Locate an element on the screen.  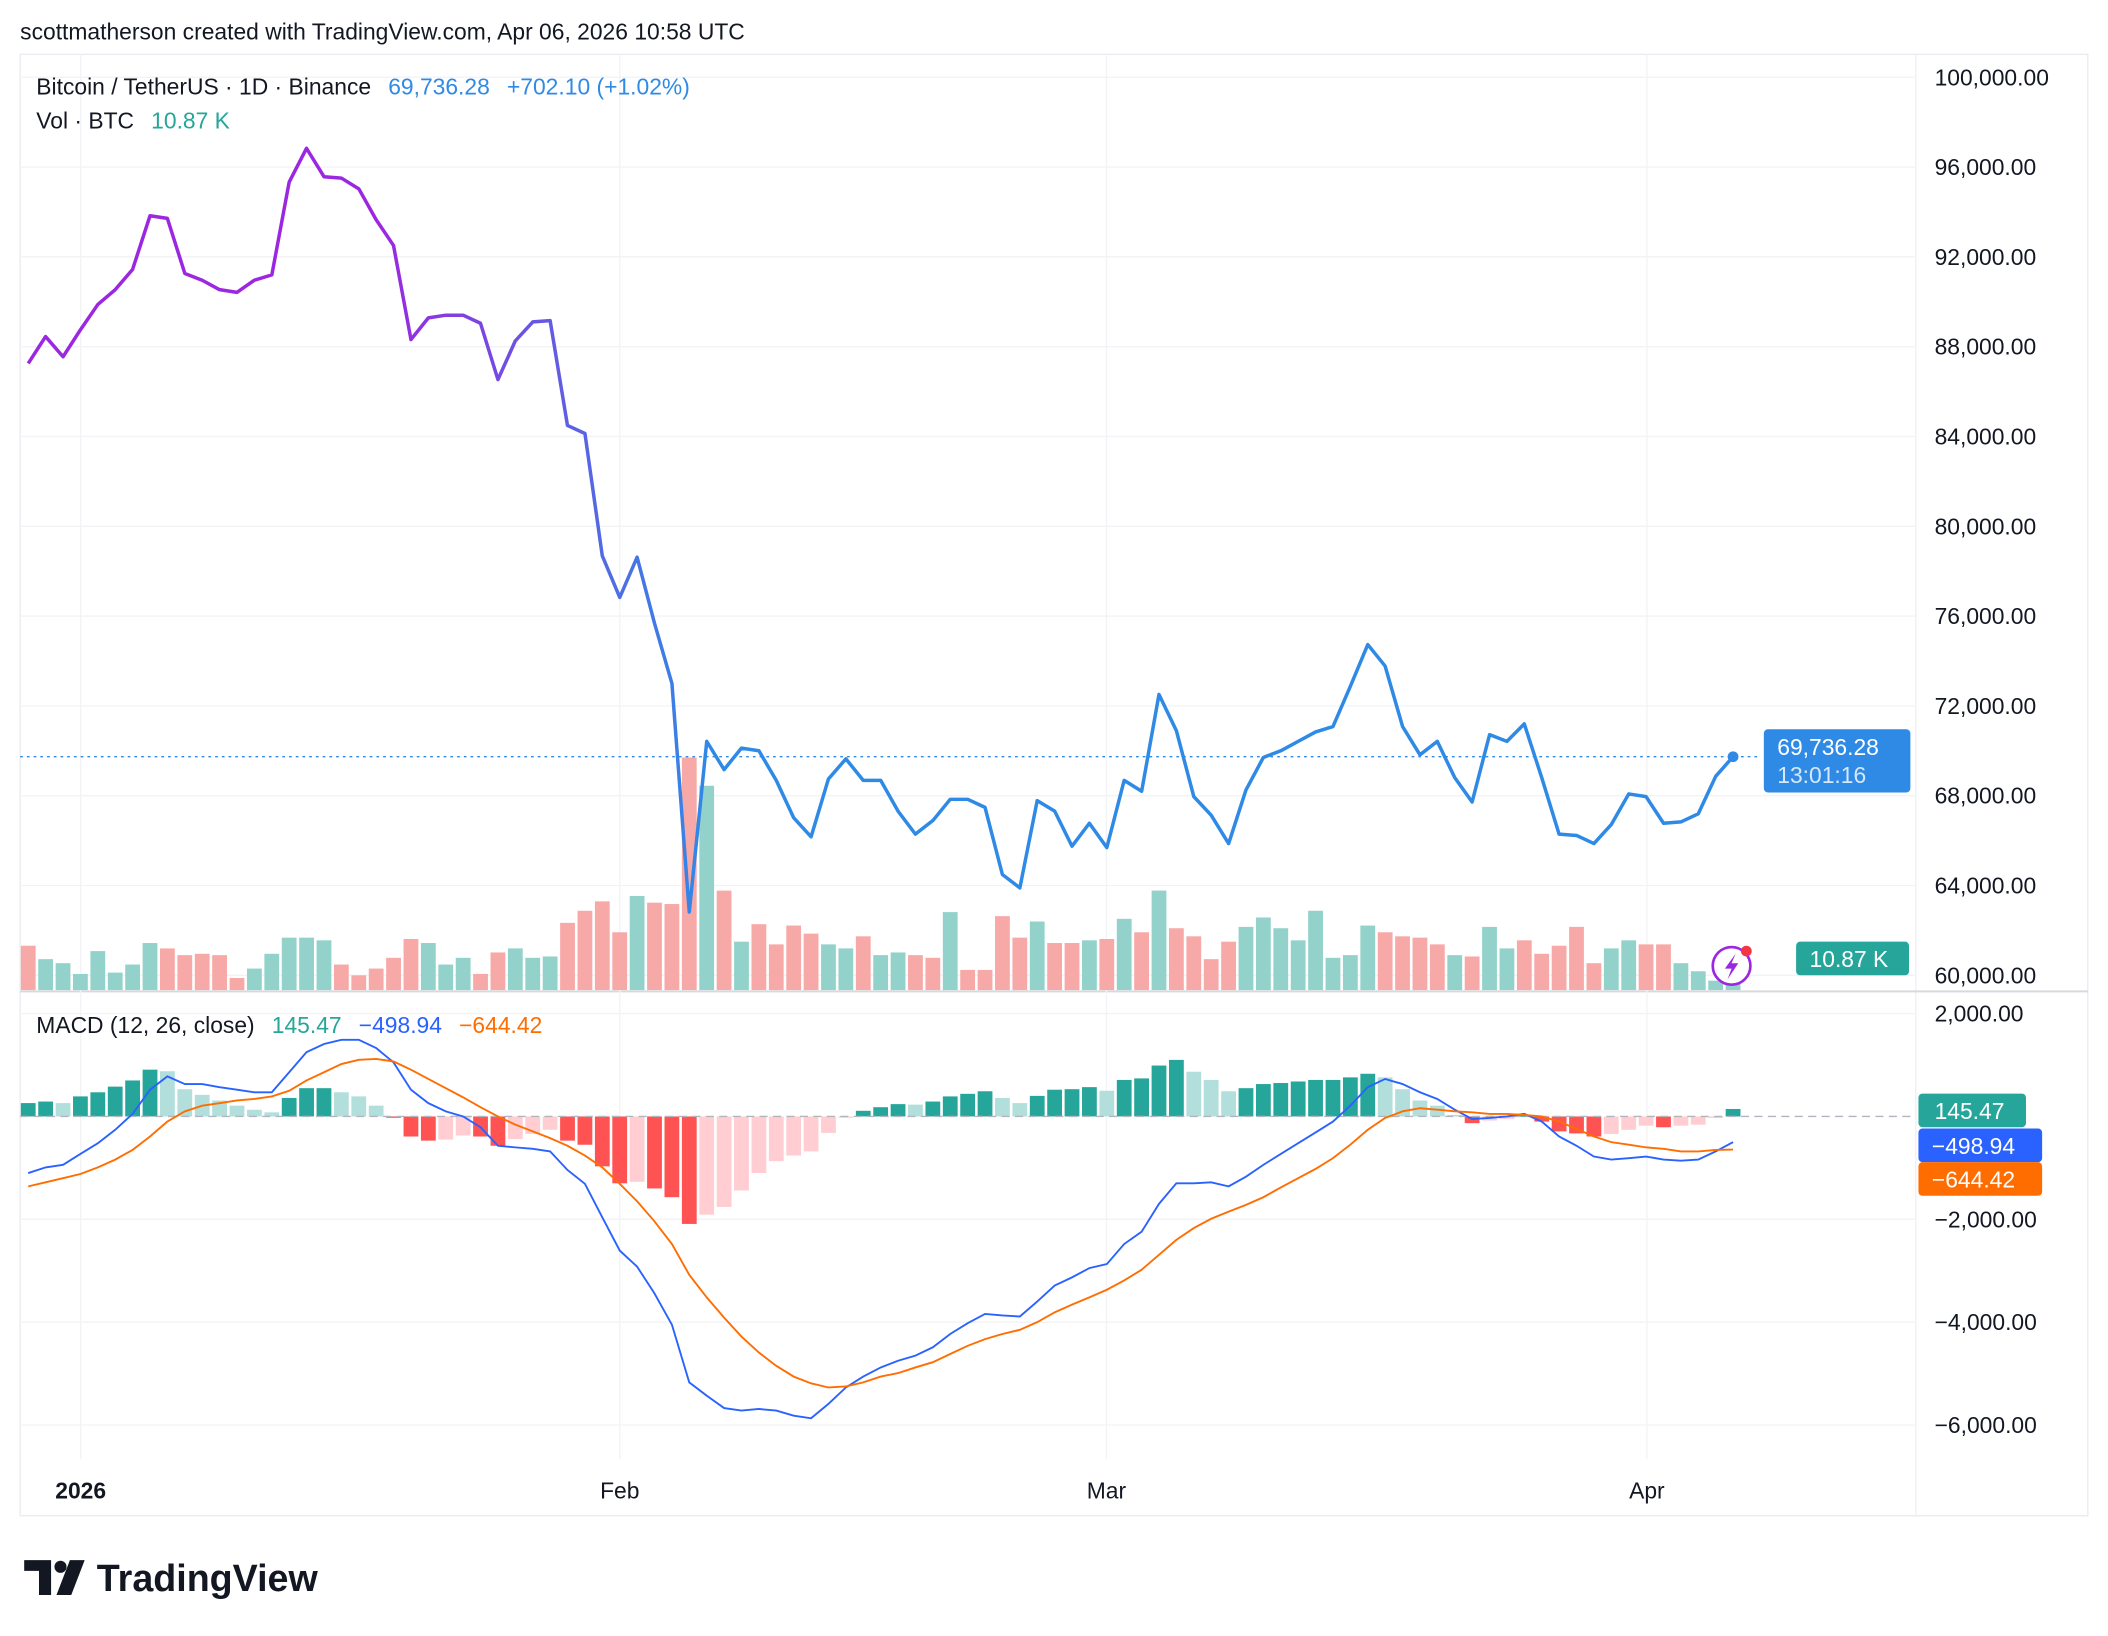
price-tick-label: 64,000.00 is located at coordinates (1986, 886).